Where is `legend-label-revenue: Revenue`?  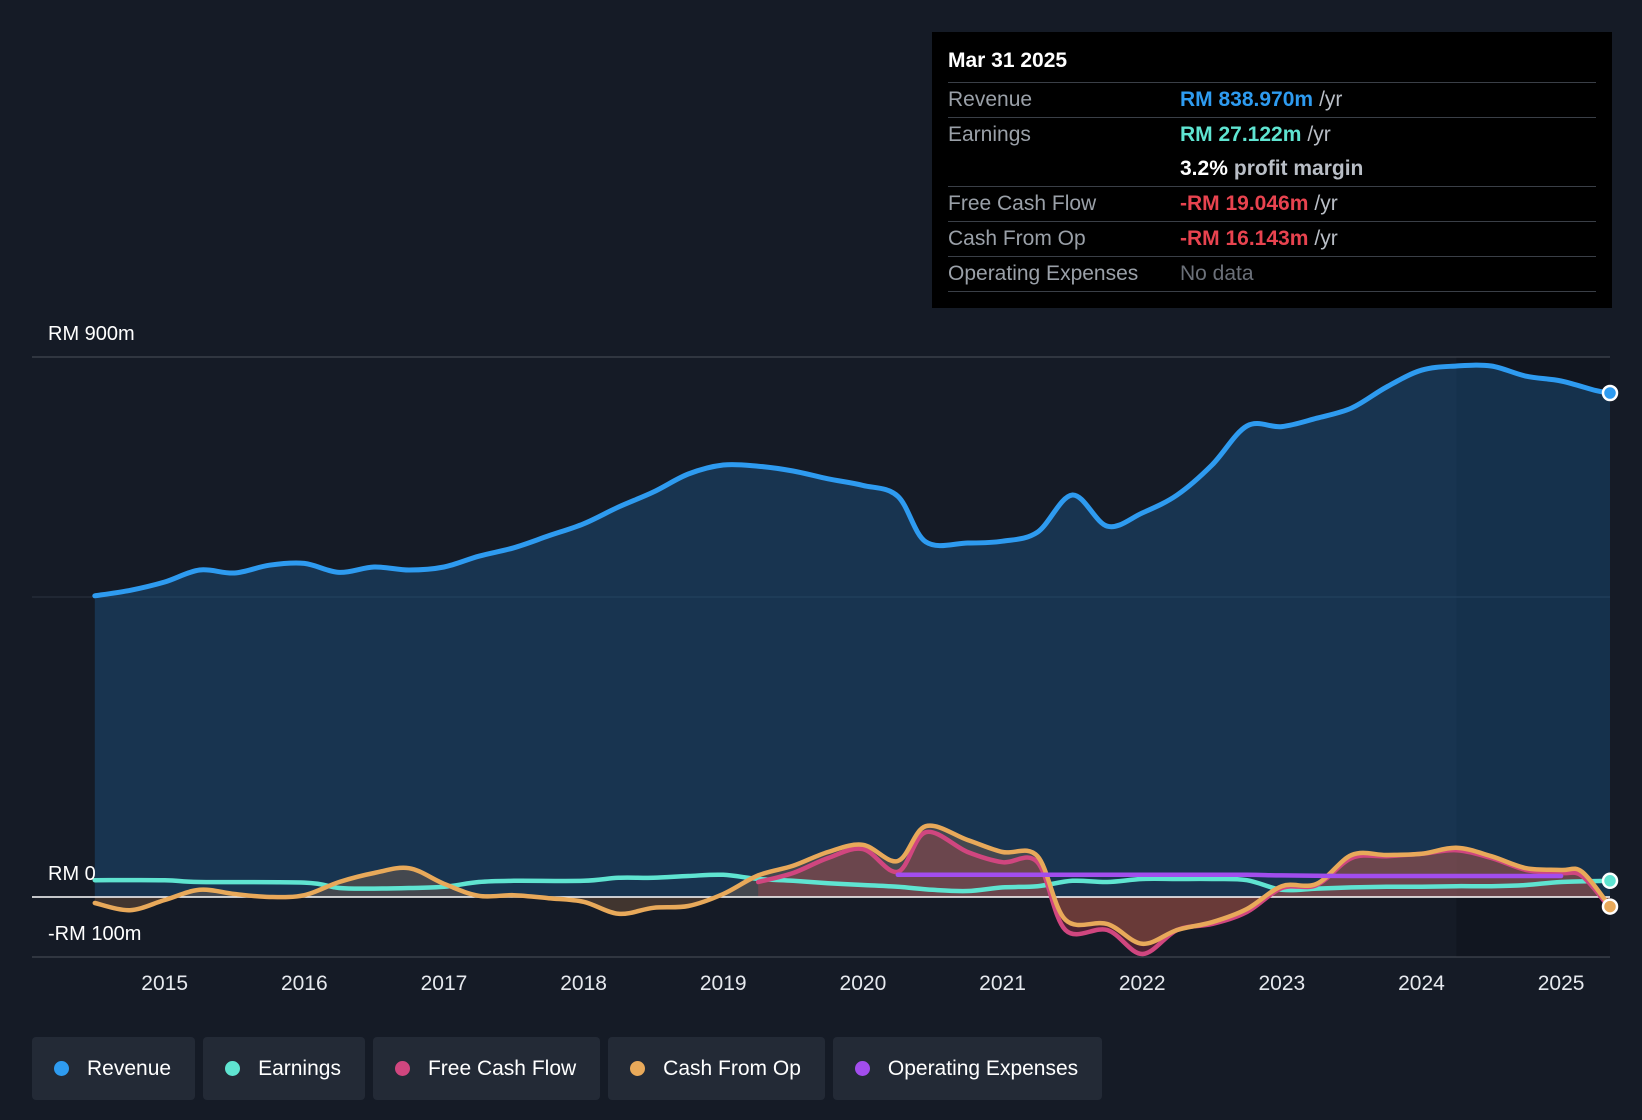
legend-label-revenue: Revenue is located at coordinates (129, 1068).